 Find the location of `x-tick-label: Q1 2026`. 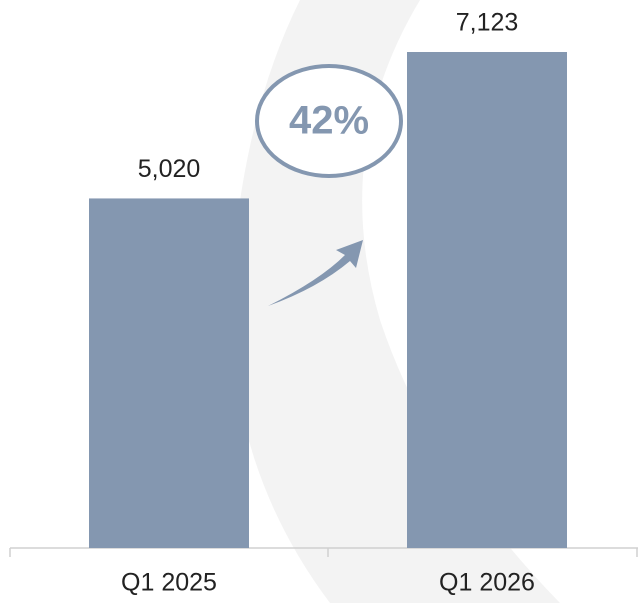

x-tick-label: Q1 2026 is located at coordinates (487, 583).